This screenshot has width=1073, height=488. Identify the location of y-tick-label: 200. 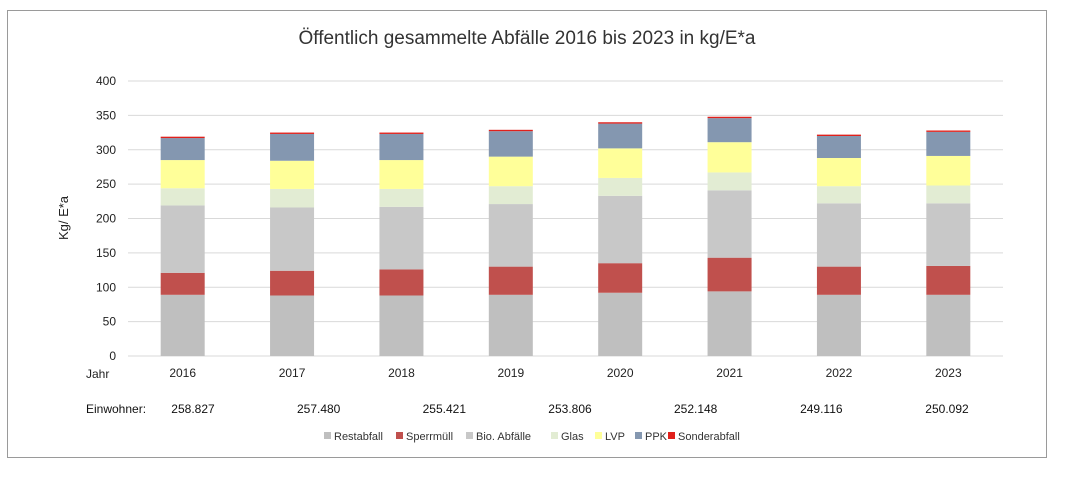
(106, 219).